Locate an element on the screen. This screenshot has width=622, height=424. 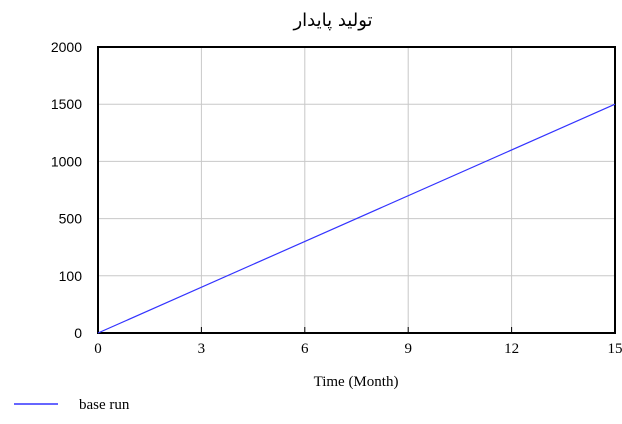
x-tick-label: 0 is located at coordinates (98, 349).